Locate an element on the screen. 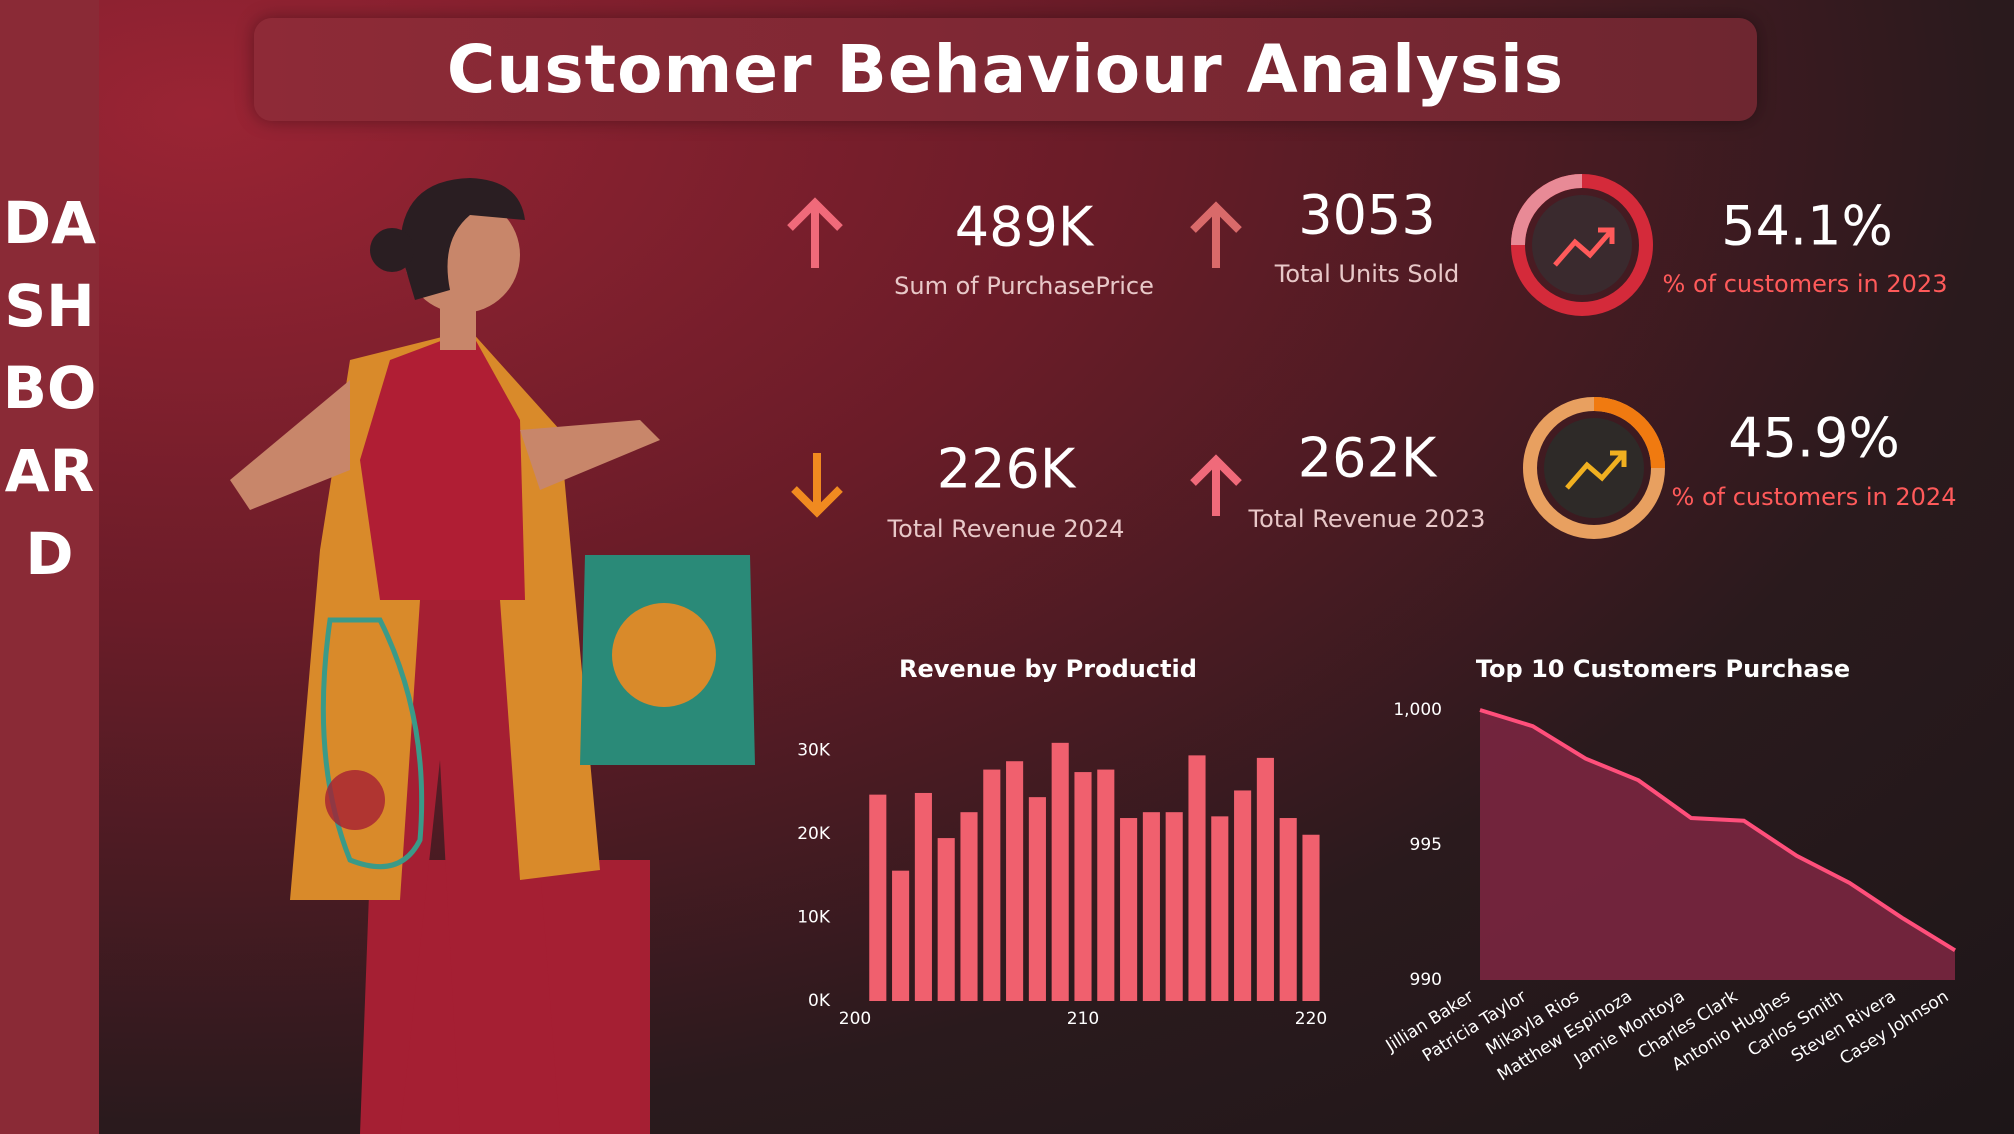  kpi-value: 54.1% is located at coordinates (1807, 226).